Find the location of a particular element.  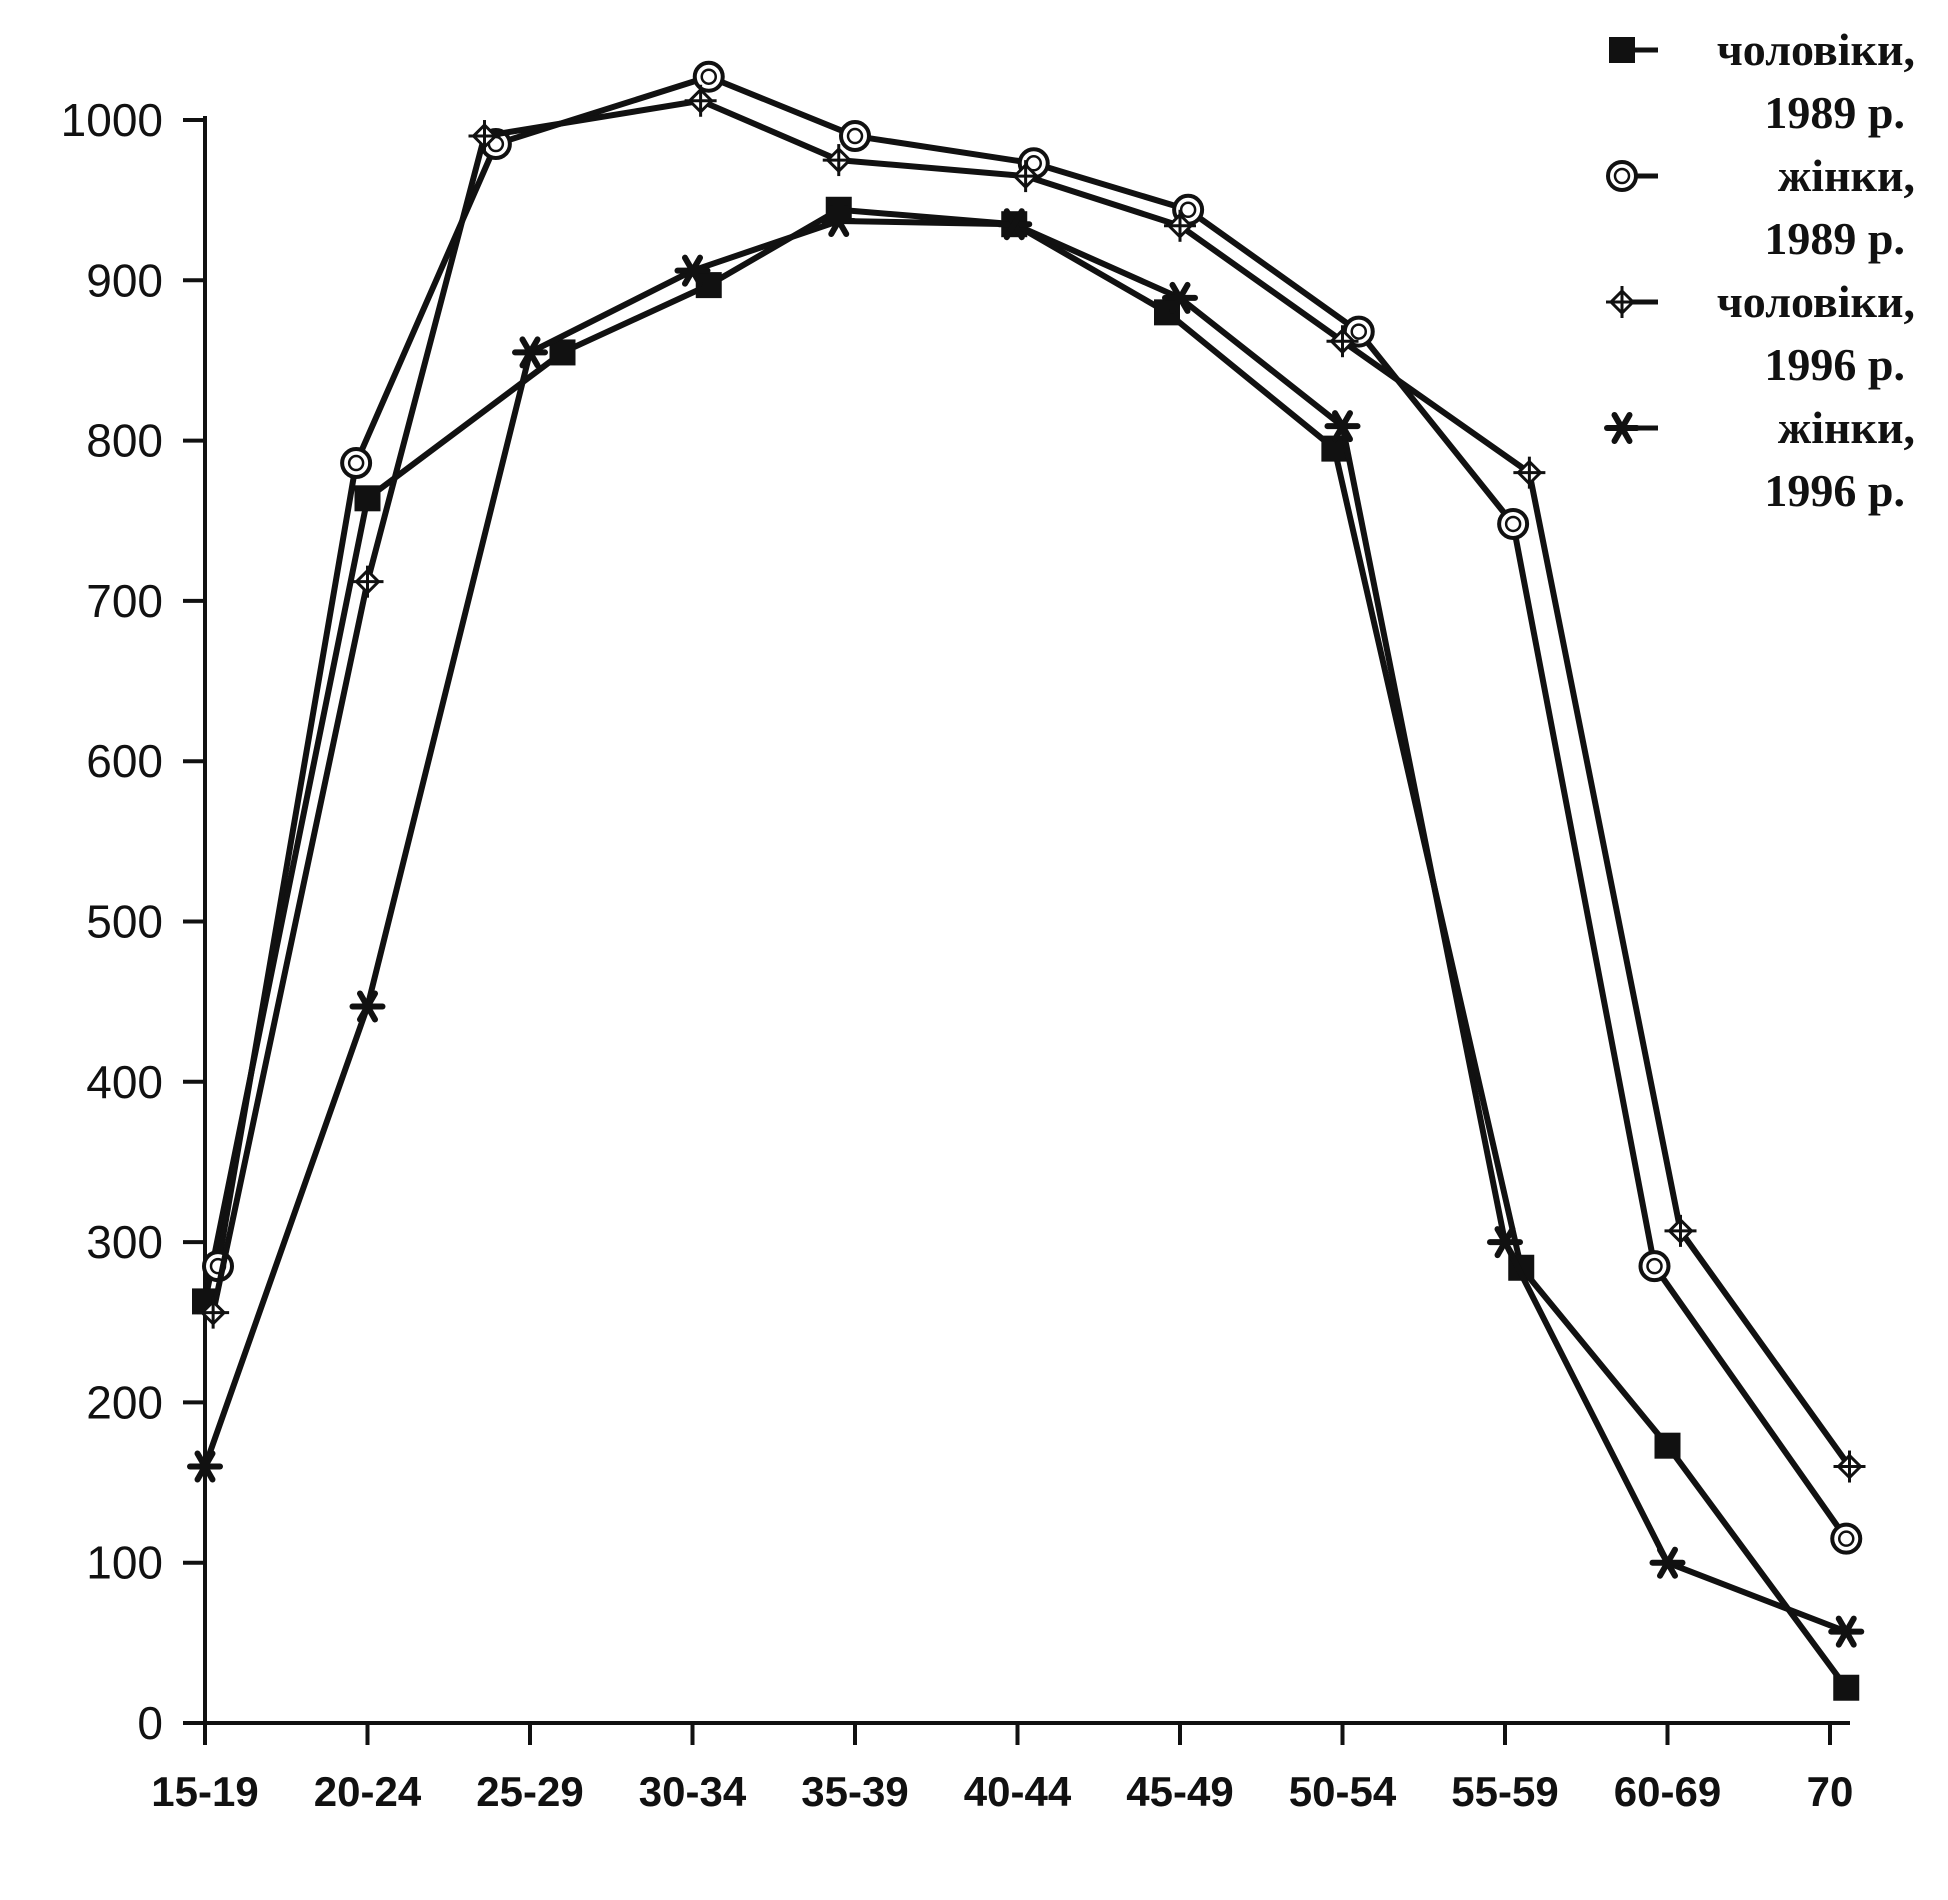

x-tick-label: 15-19 is located at coordinates (204, 1791).